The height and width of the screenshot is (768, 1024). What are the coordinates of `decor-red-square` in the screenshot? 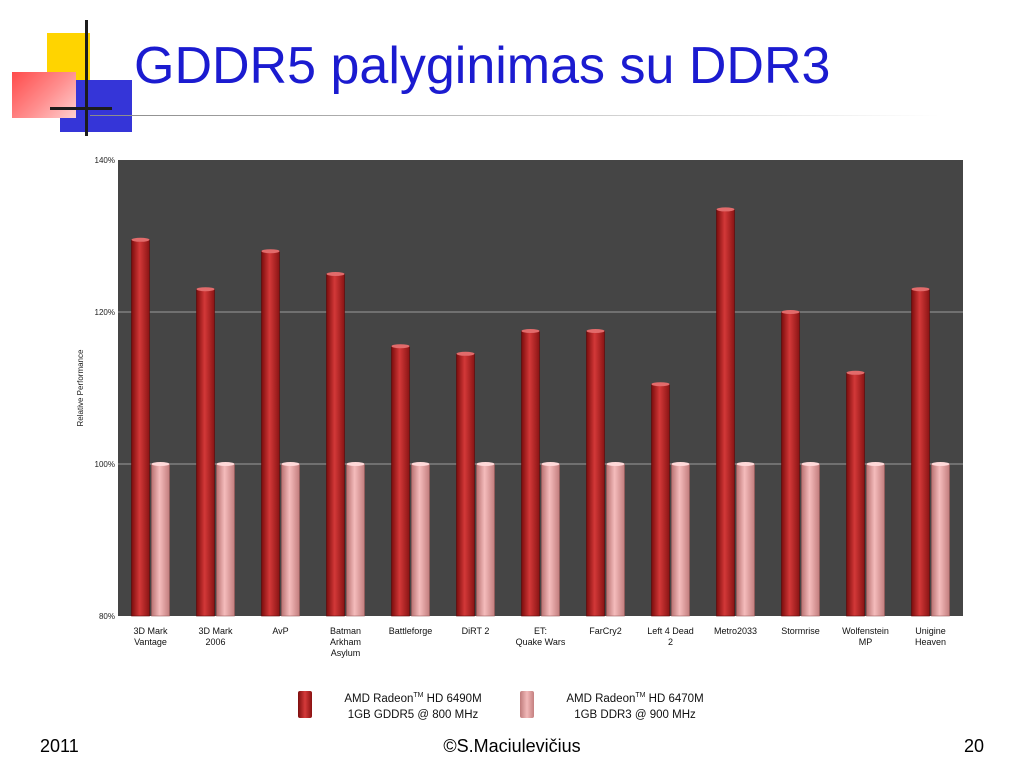 It's located at (44, 95).